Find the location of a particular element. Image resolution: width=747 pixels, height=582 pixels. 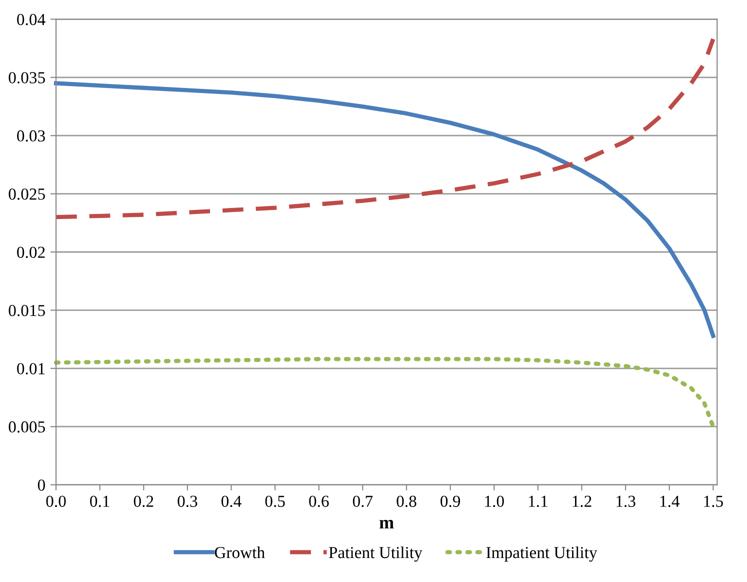

y-tick-label: 0.005 is located at coordinates (26, 427).